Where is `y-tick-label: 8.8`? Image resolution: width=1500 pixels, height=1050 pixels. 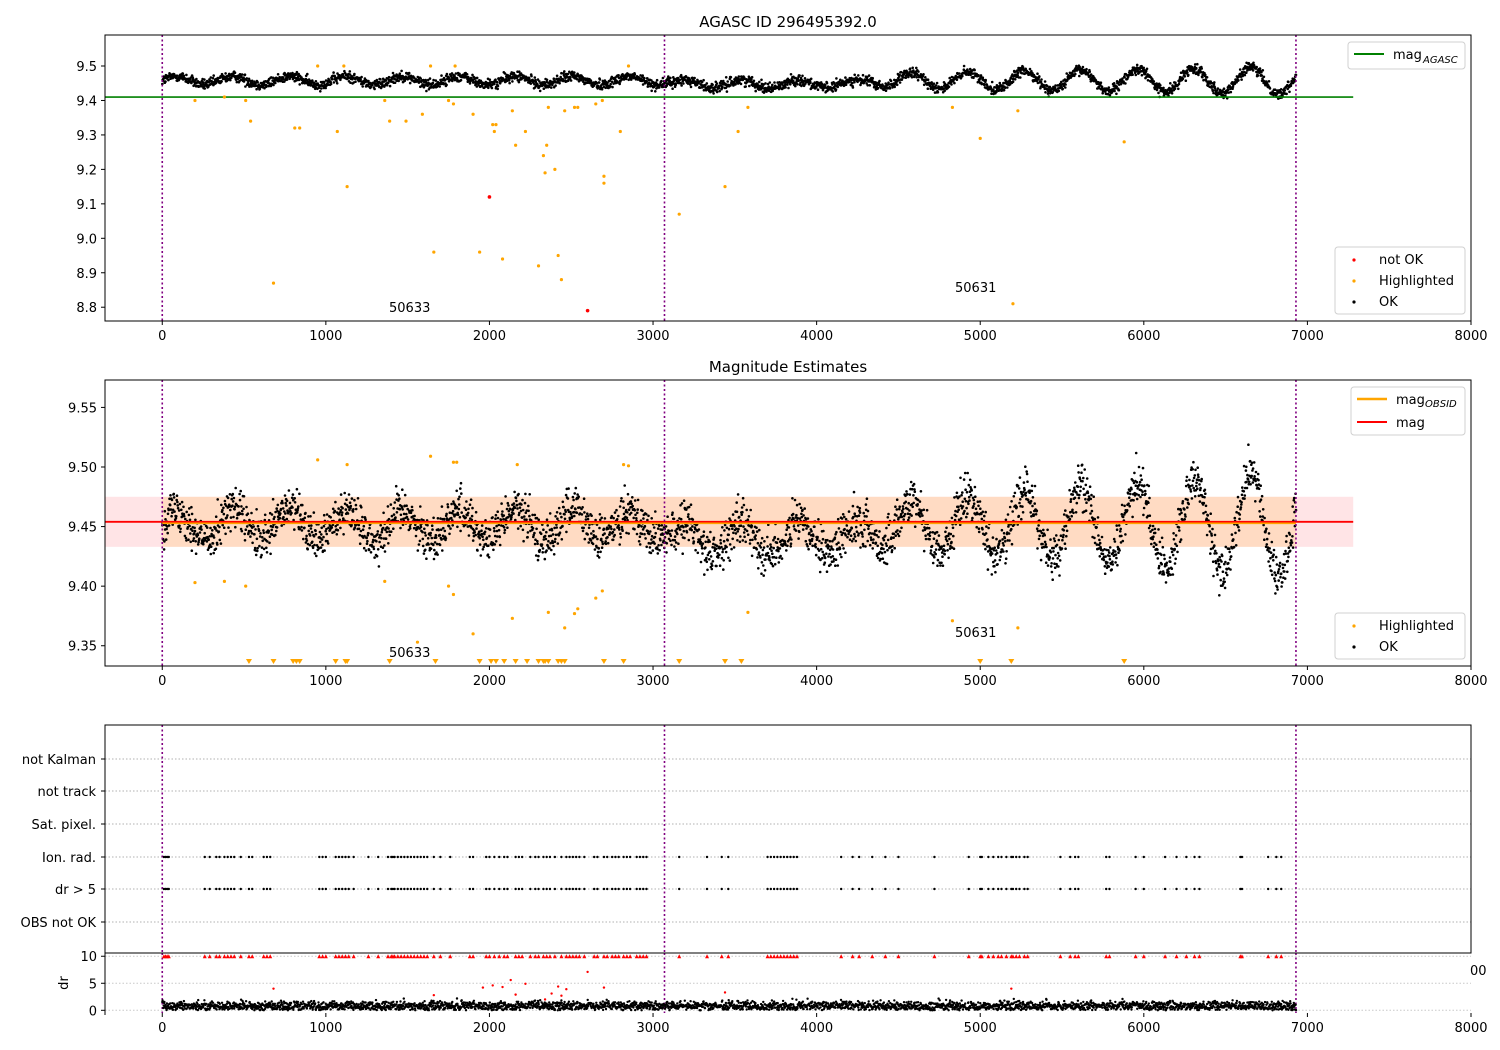 y-tick-label: 8.8 is located at coordinates (86, 308).